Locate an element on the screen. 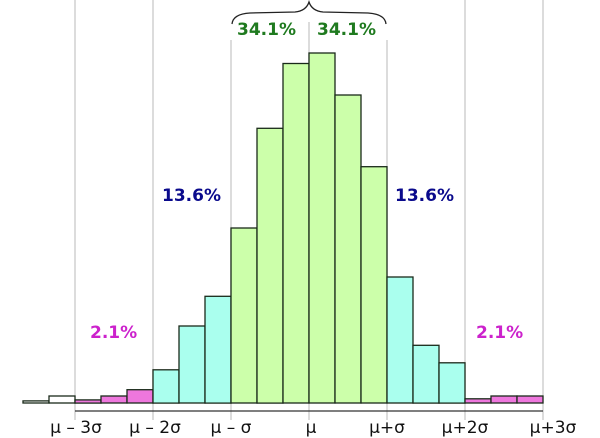 Image resolution: width=600 pixels, height=438 pixels. pct-label-outer-right: 2.1% is located at coordinates (500, 333).